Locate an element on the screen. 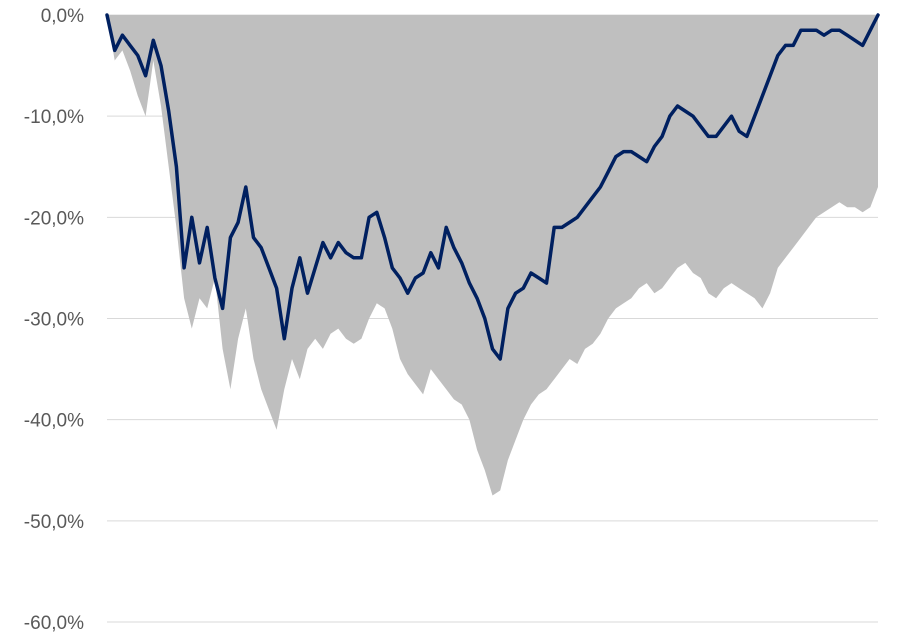  y-tick-label: -40,0% is located at coordinates (54, 421).